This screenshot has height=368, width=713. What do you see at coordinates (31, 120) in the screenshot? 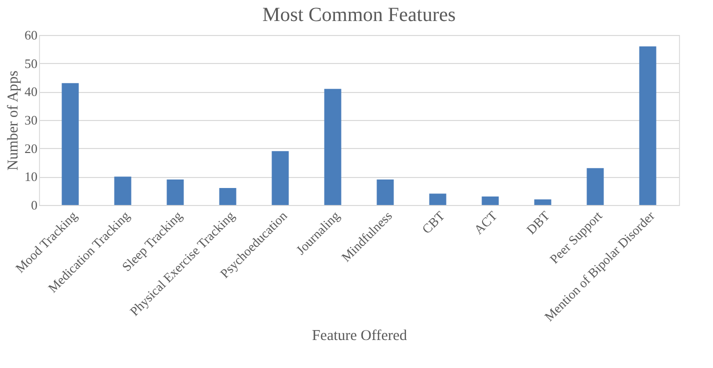
I see `y-tick-label: 30` at bounding box center [31, 120].